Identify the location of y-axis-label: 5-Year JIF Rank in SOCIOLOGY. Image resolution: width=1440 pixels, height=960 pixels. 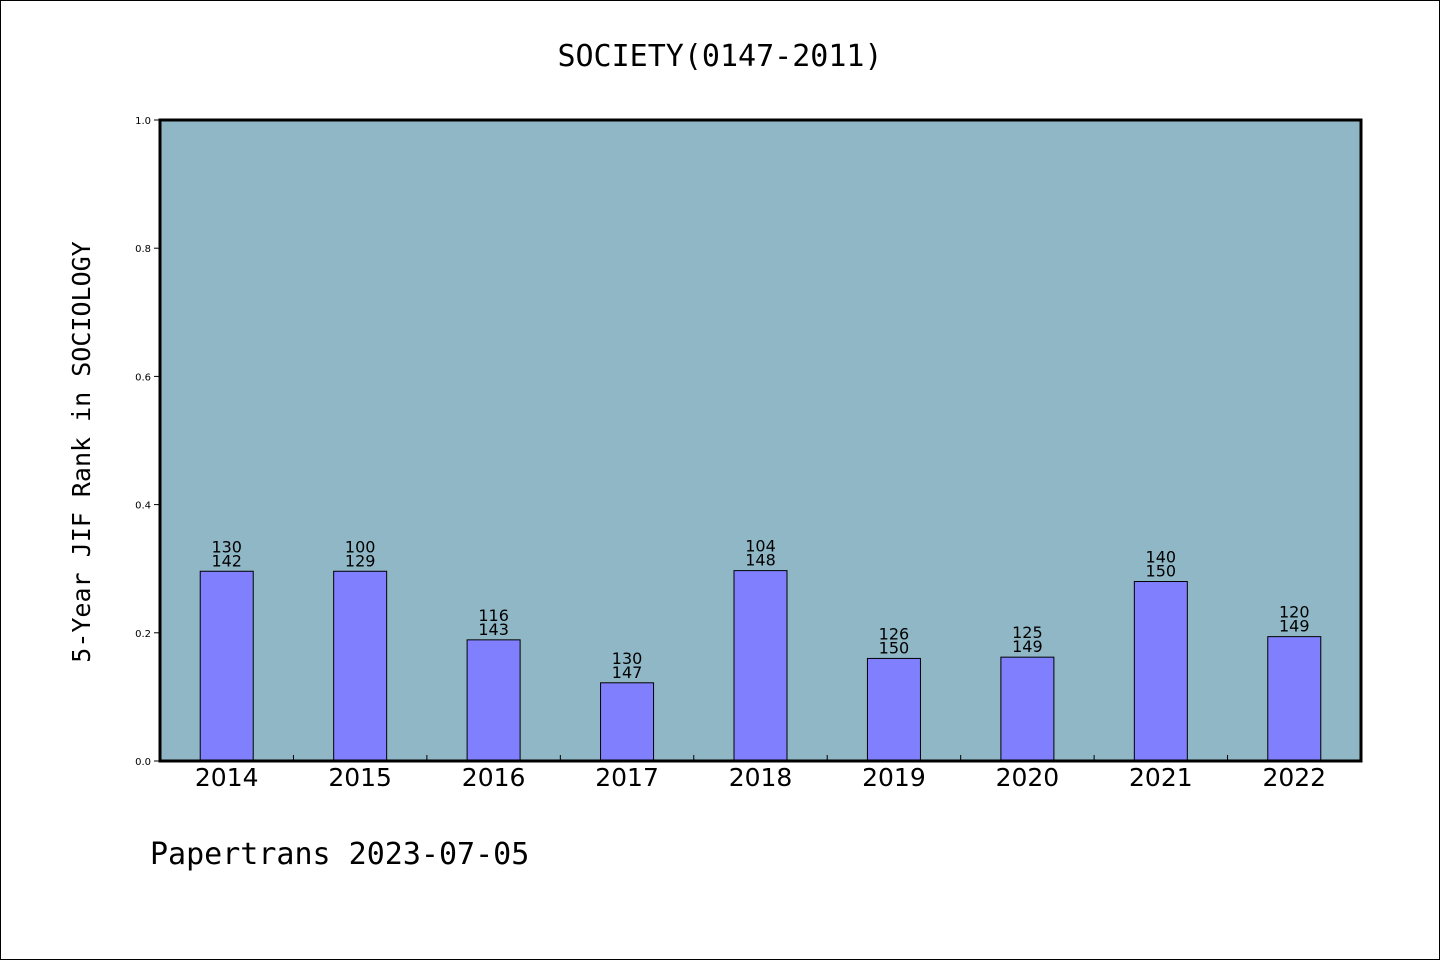
(81, 451).